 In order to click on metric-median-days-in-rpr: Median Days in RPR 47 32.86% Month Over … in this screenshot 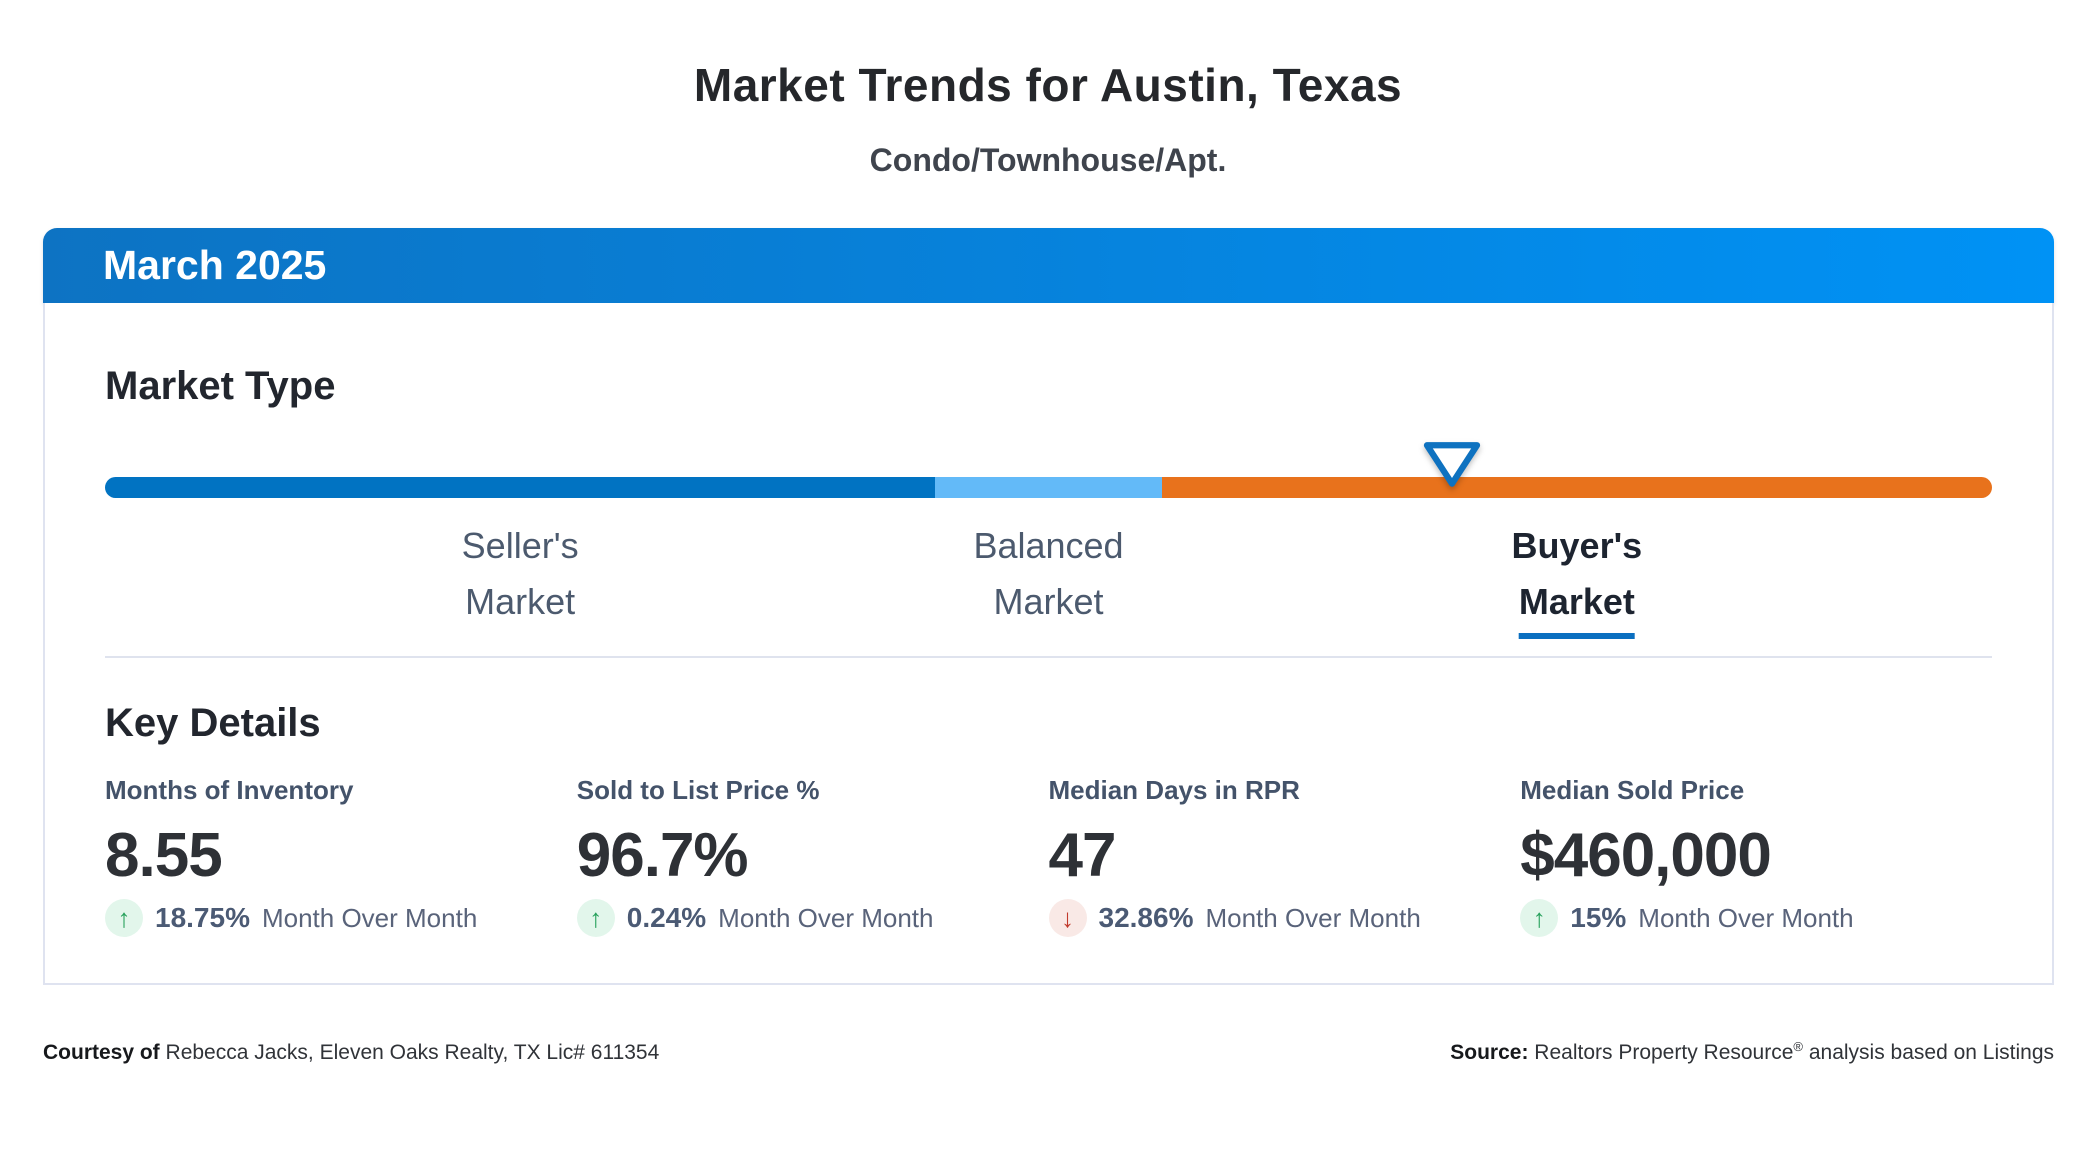, I will do `click(1284, 855)`.